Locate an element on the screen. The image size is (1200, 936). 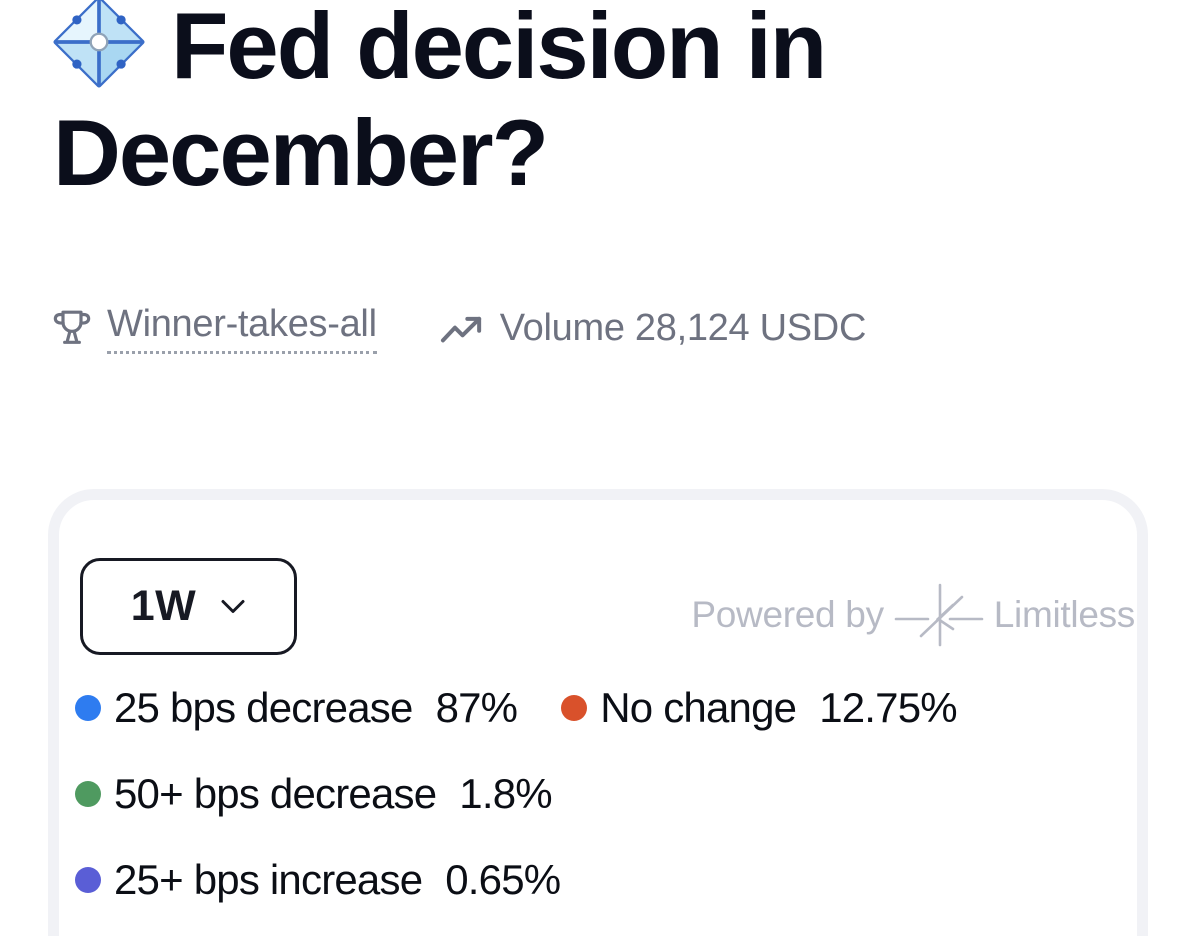
limitless-logo-icon is located at coordinates (939, 615).